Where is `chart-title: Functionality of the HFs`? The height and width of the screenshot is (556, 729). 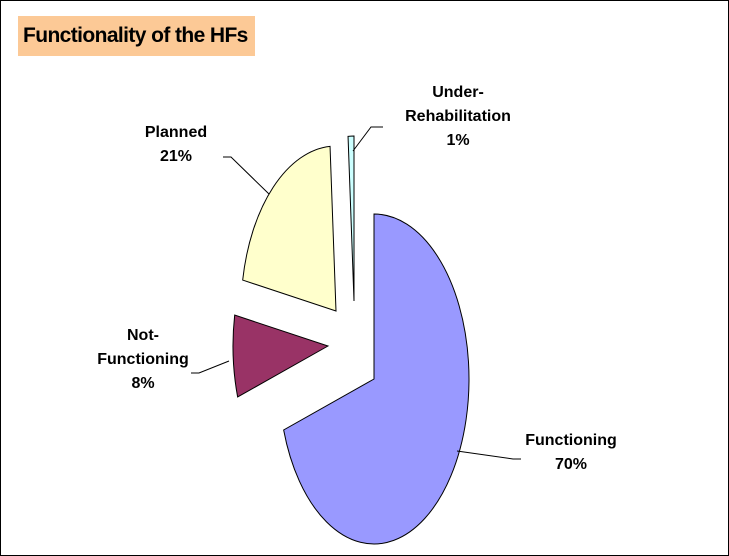
chart-title: Functionality of the HFs is located at coordinates (136, 36).